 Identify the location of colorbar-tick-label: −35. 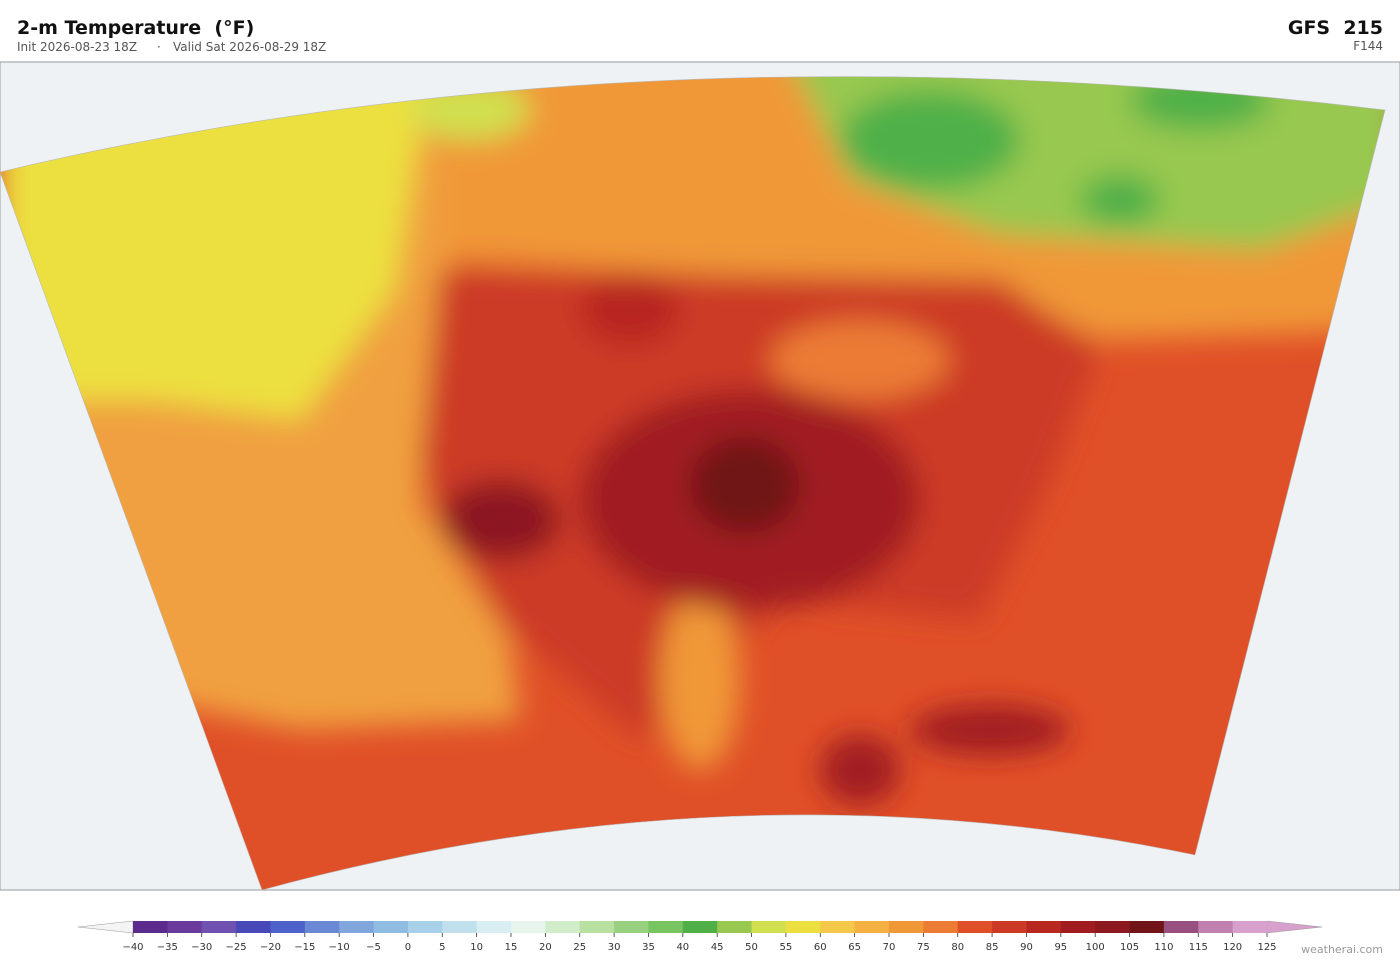
(167, 947).